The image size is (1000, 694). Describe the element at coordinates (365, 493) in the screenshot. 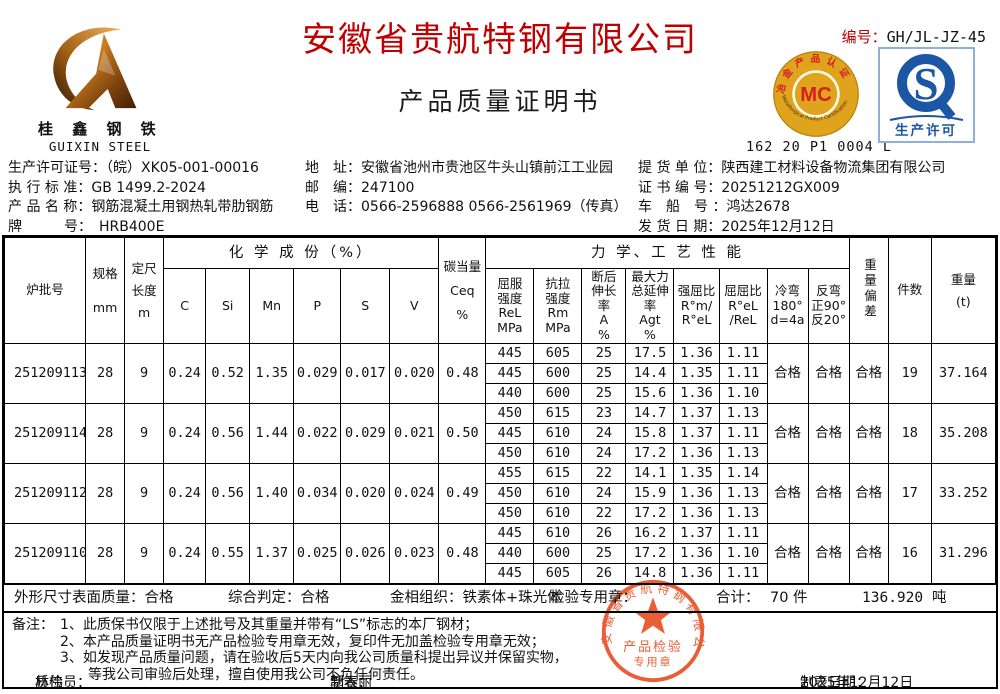

I see `cell-chem: 0.020` at that location.